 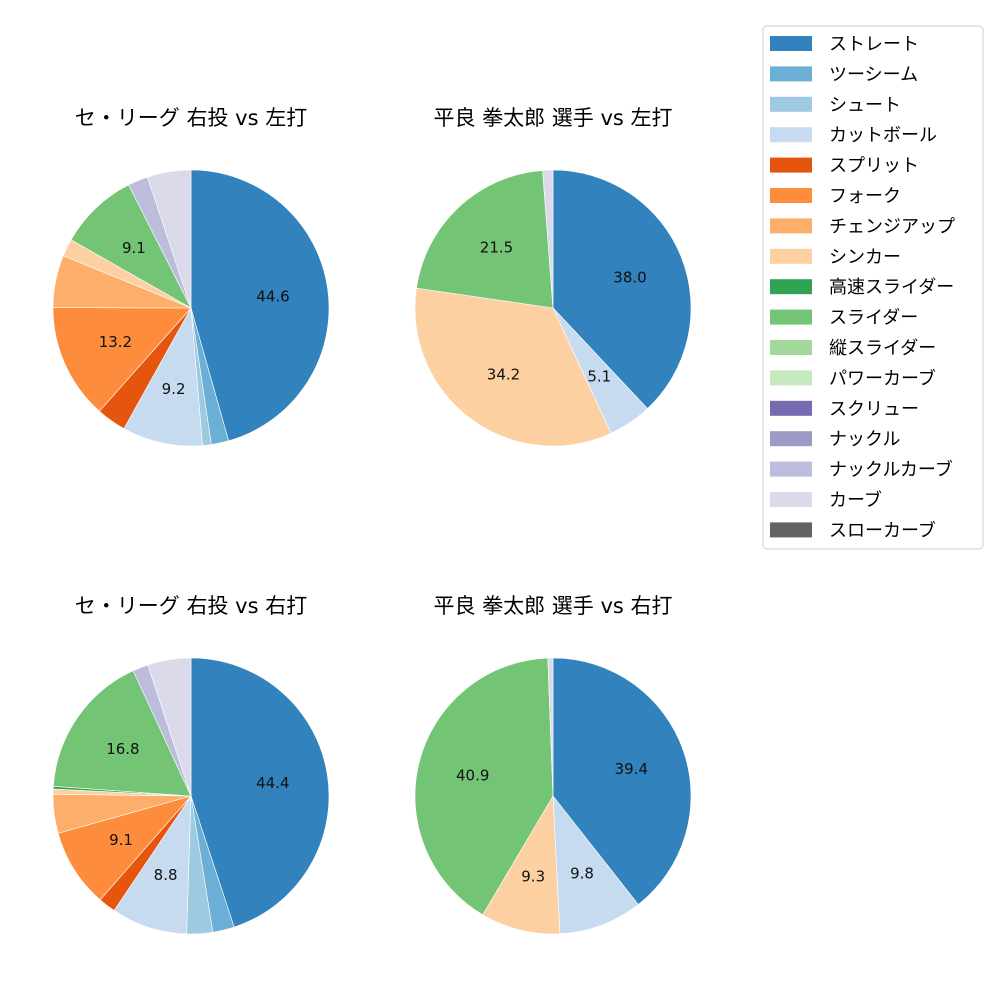 I want to click on chart-title-4: 平良 拳太郎 選手 vs 右打, so click(x=552, y=606).